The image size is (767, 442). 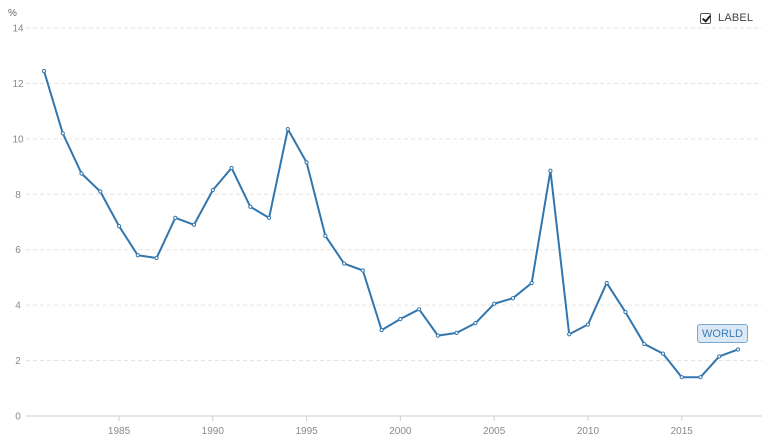 I want to click on y-tick-label: 2, so click(x=18, y=361).